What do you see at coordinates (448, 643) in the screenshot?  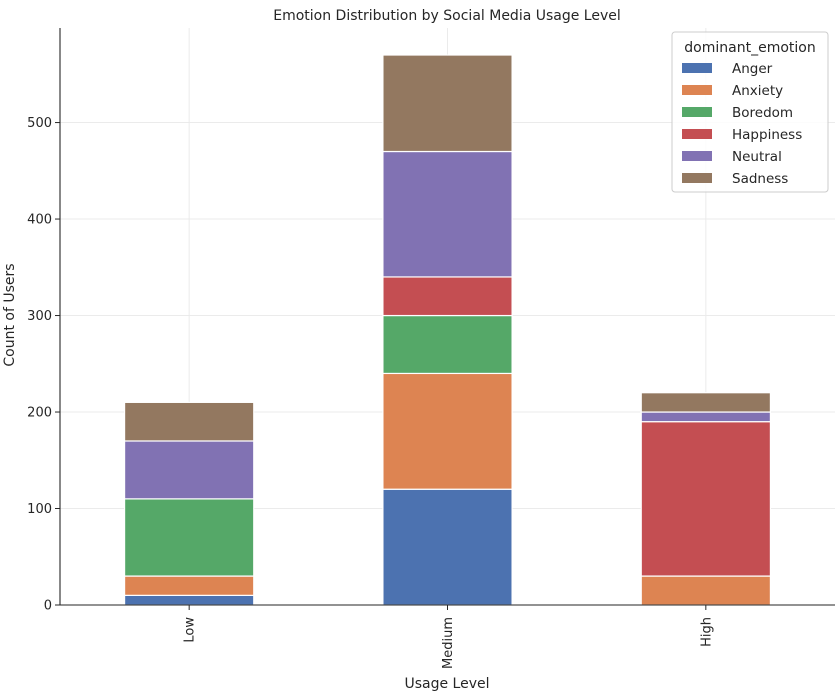 I see `x-tick-label-medium: Medium` at bounding box center [448, 643].